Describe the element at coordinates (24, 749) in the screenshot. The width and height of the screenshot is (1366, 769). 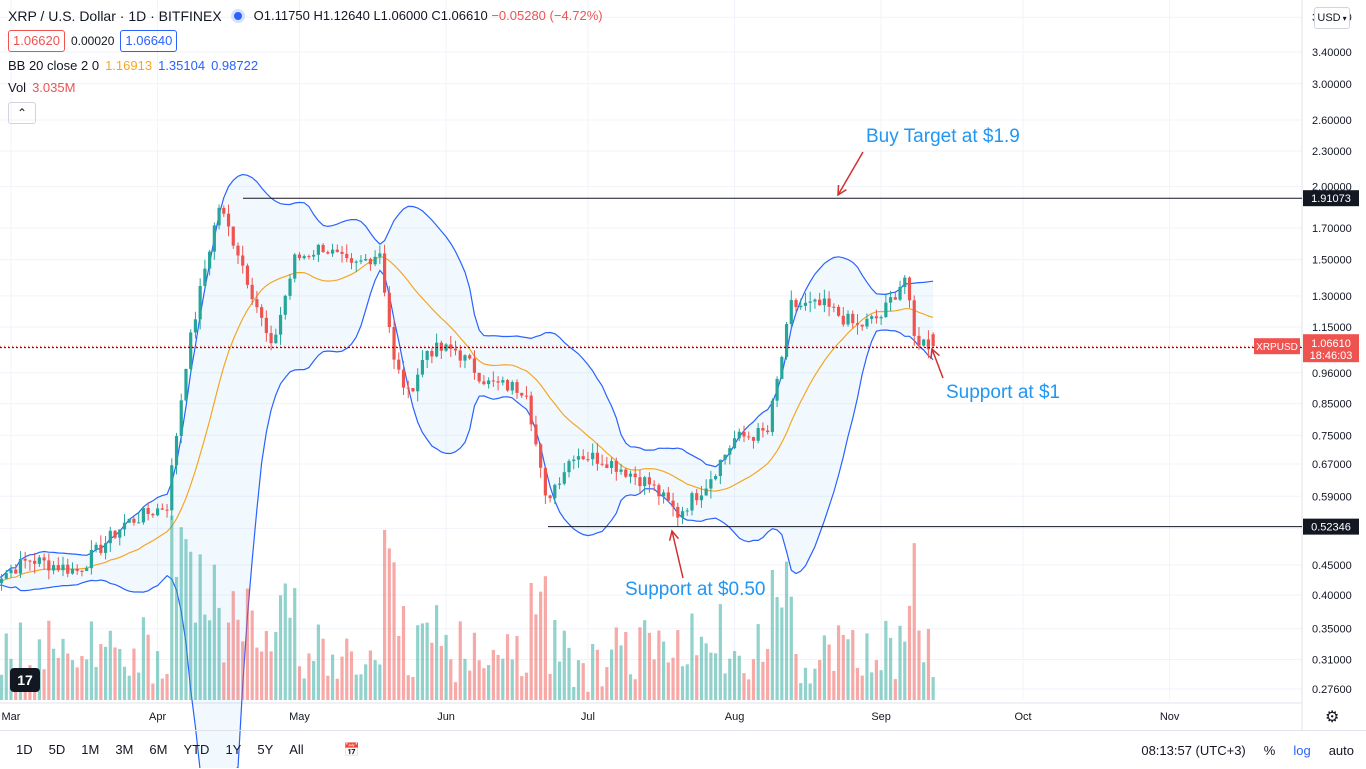
I see `range-1d: 1D` at that location.